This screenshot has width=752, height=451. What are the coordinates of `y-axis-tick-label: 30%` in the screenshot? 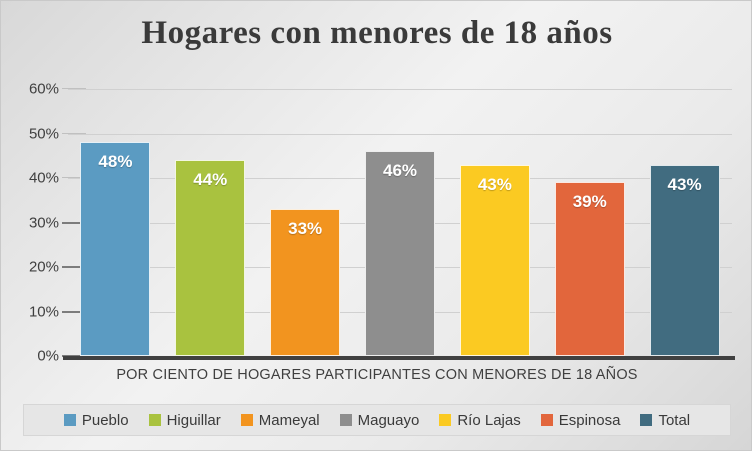 It's located at (43, 222).